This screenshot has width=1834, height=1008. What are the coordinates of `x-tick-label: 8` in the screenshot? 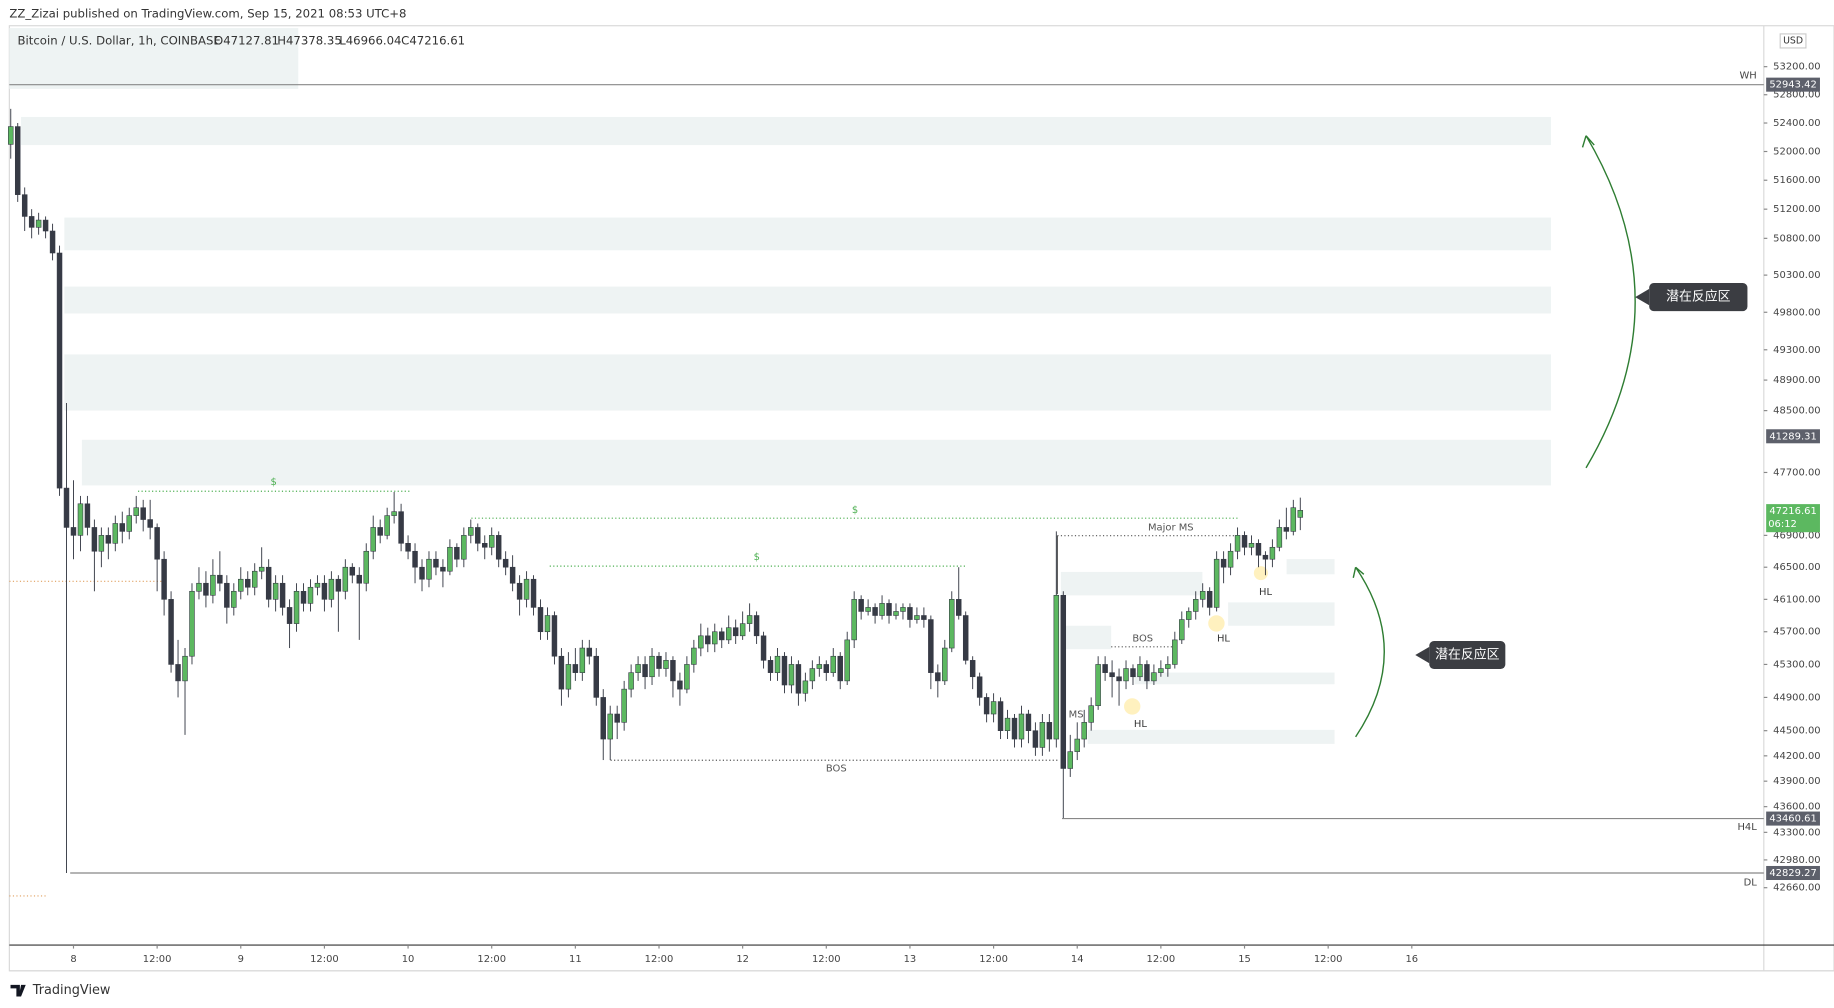 It's located at (73, 959).